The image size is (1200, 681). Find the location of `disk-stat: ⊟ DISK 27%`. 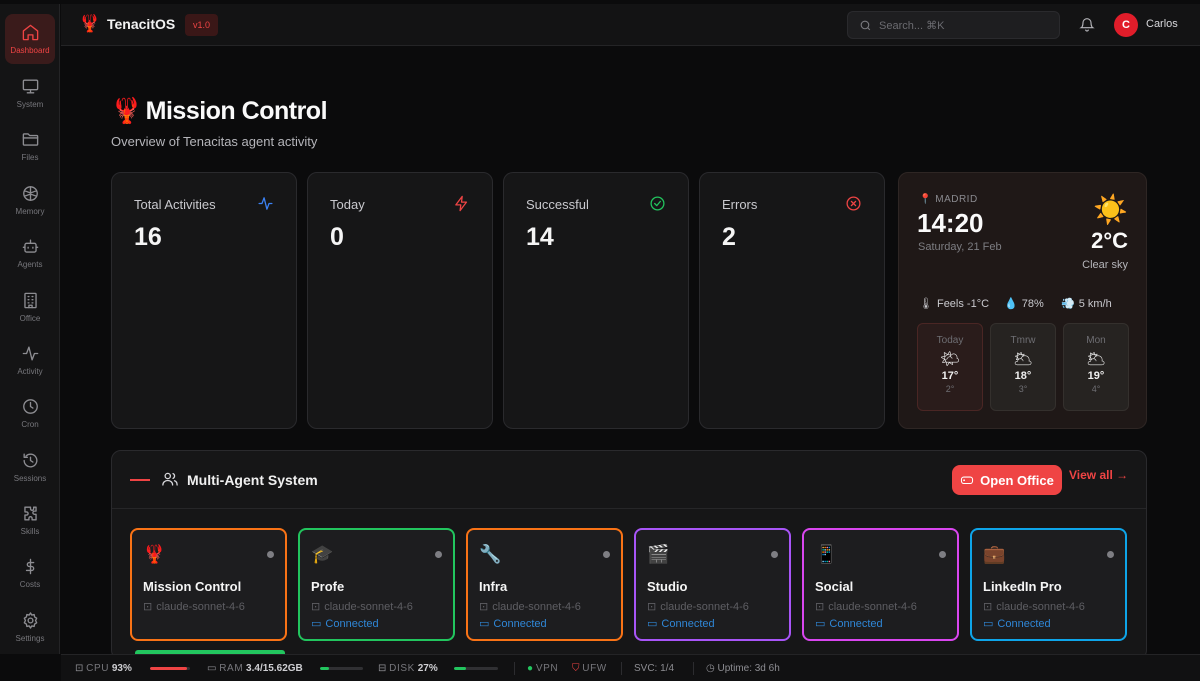

disk-stat: ⊟ DISK 27% is located at coordinates (408, 668).